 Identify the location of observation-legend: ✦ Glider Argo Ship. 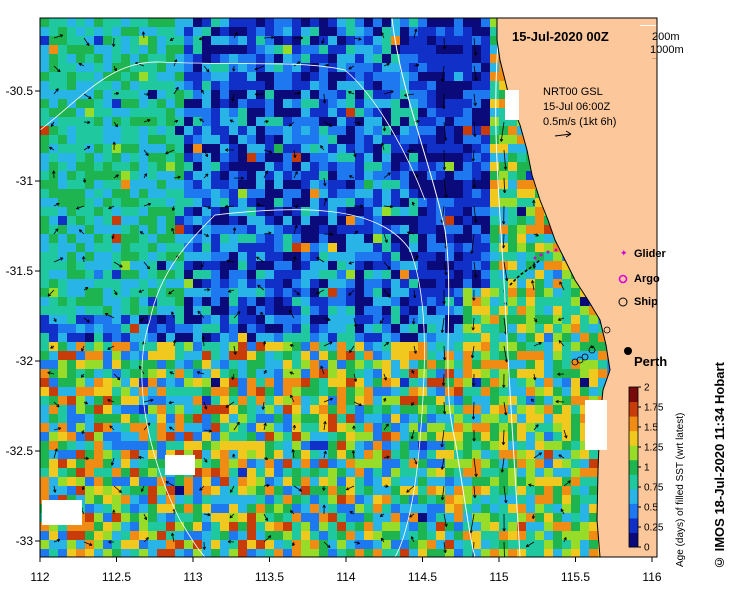
(642, 278).